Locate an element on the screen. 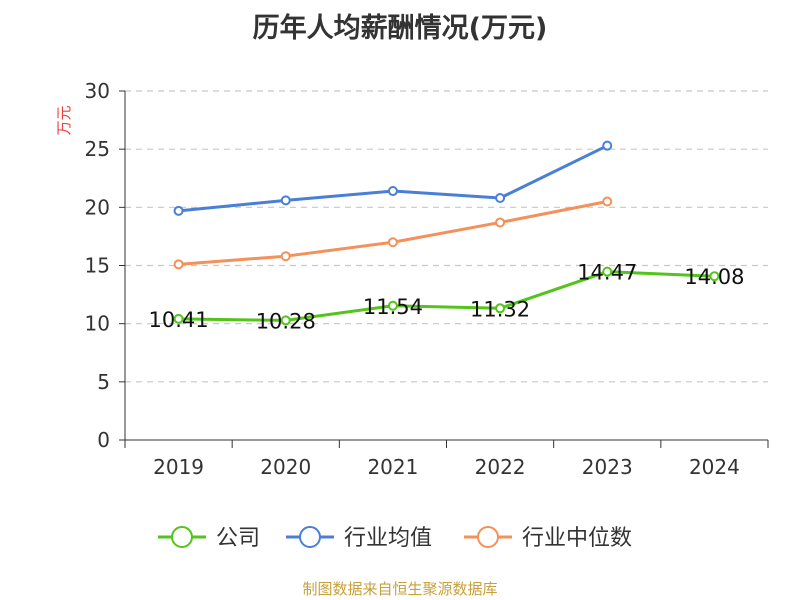 The height and width of the screenshot is (600, 800). series-line-行业中位数 is located at coordinates (393, 233).